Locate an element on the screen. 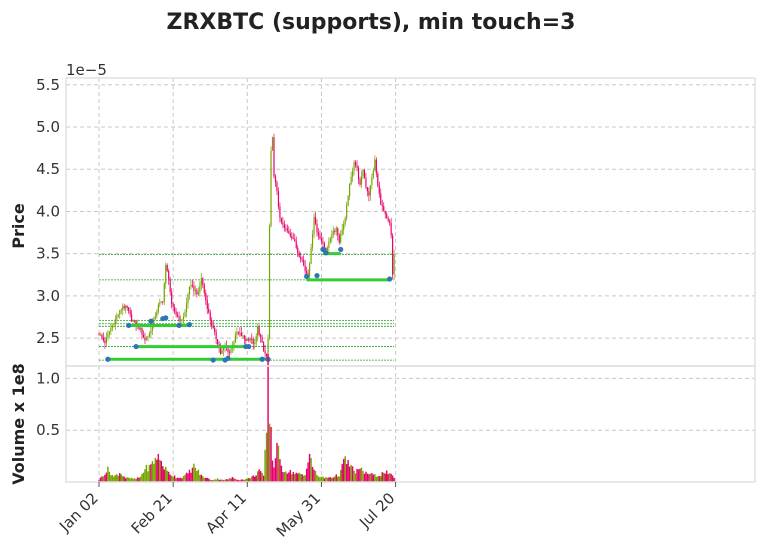 The image size is (764, 552). price-tick-label: 3.0 is located at coordinates (48, 296).